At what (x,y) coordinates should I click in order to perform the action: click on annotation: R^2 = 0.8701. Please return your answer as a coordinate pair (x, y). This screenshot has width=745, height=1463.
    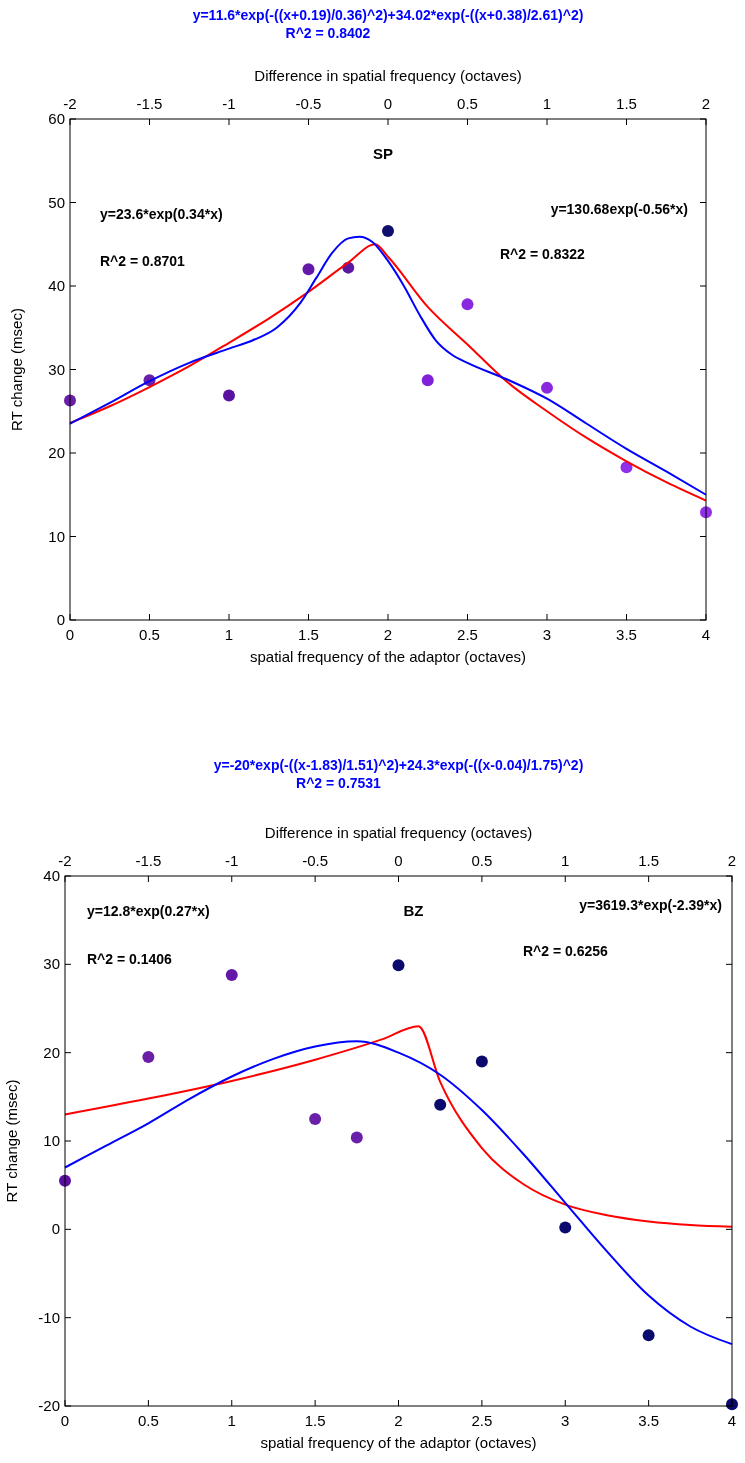
    Looking at the image, I should click on (143, 261).